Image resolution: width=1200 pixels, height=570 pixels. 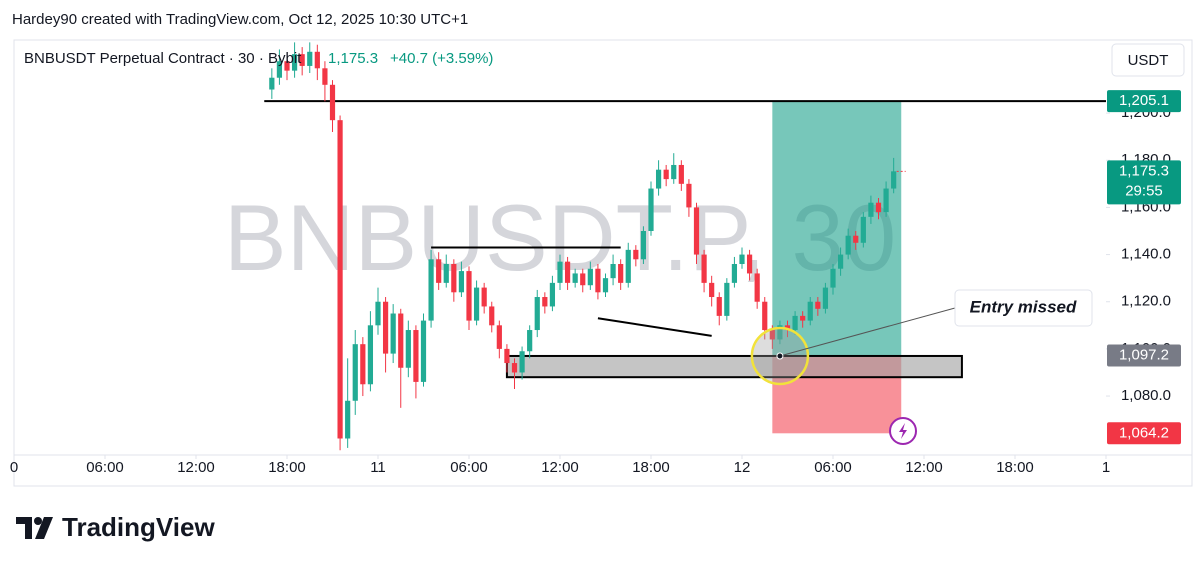 What do you see at coordinates (353, 58) in the screenshot?
I see `legend-price: 1,175.3` at bounding box center [353, 58].